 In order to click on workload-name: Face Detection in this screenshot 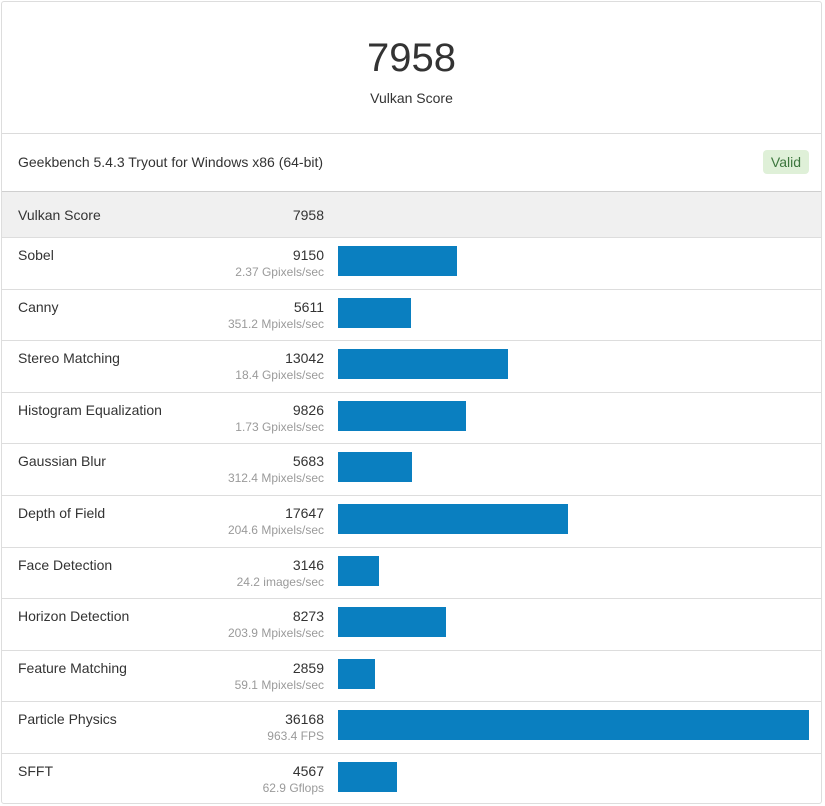, I will do `click(65, 565)`.